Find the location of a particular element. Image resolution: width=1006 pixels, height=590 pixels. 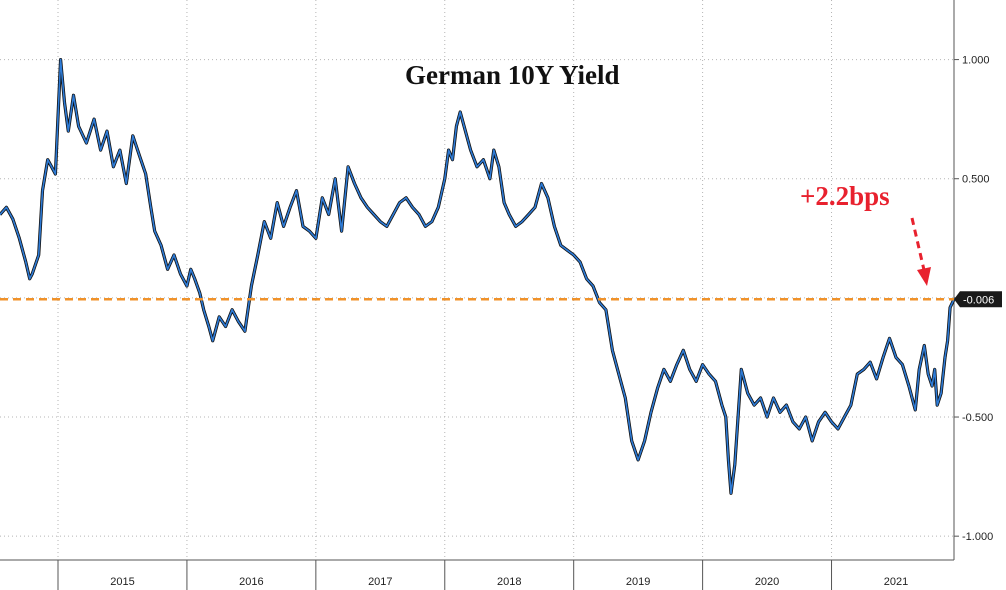

y-tick-label: 1.000 is located at coordinates (976, 61).